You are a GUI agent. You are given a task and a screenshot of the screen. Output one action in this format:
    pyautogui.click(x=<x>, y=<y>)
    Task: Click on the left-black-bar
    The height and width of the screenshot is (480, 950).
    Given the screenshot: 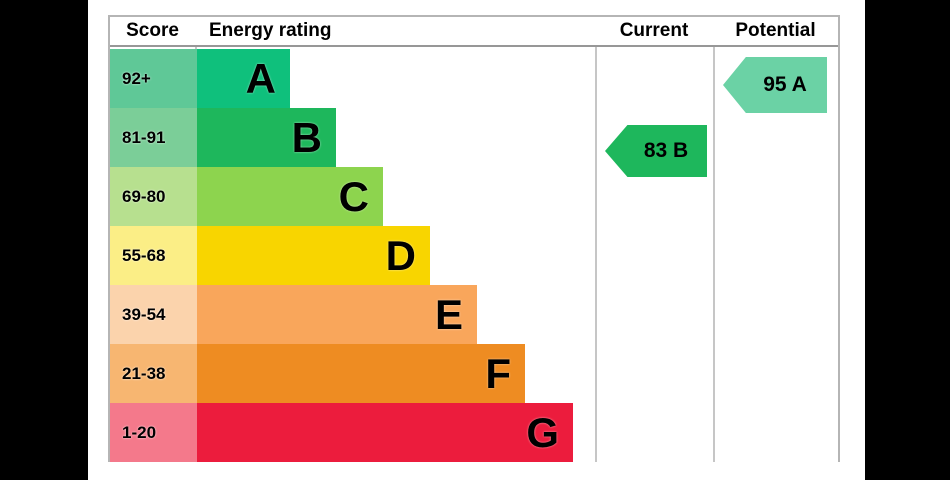 What is the action you would take?
    pyautogui.click(x=44, y=240)
    